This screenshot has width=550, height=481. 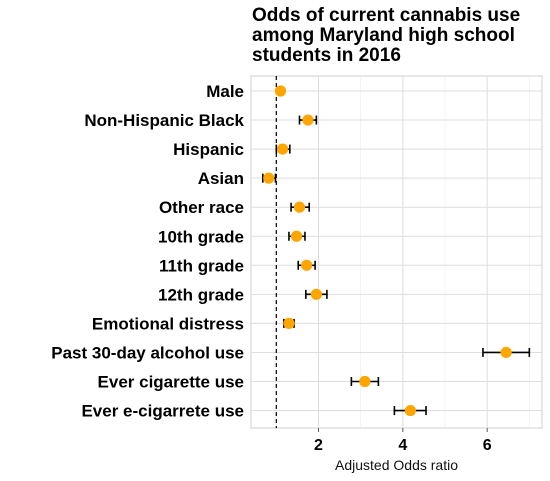 I want to click on category-label: Hispanic, so click(x=208, y=149).